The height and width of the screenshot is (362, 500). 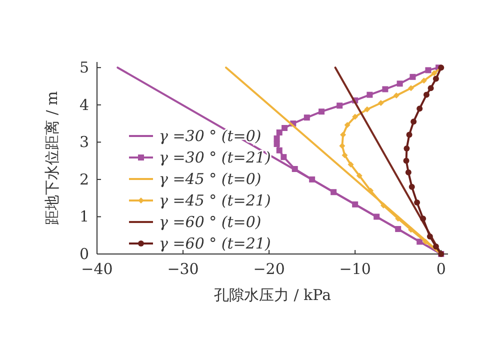 What do you see at coordinates (273, 295) in the screenshot?
I see `x-axis-title: 孔隙水压力 / kPa` at bounding box center [273, 295].